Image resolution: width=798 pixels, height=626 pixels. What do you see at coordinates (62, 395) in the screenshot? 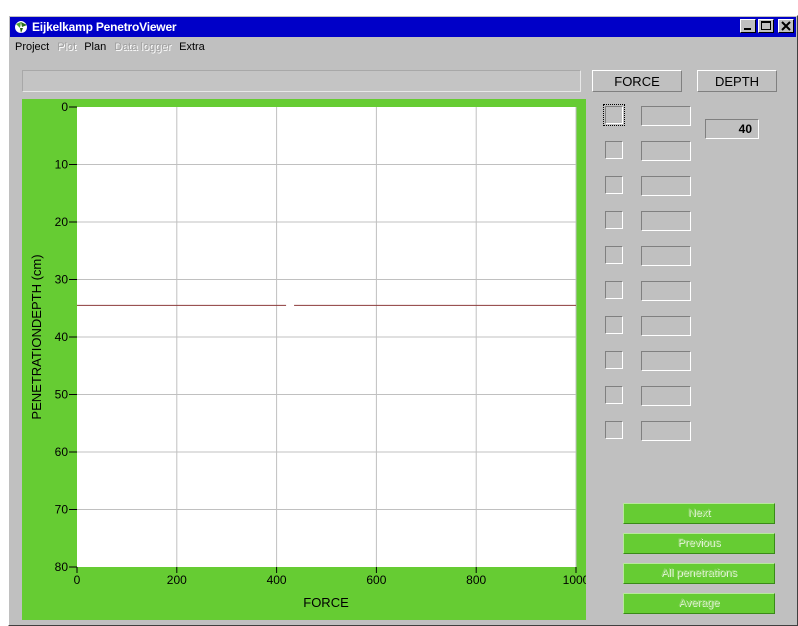
I see `y-tick-label: 50` at bounding box center [62, 395].